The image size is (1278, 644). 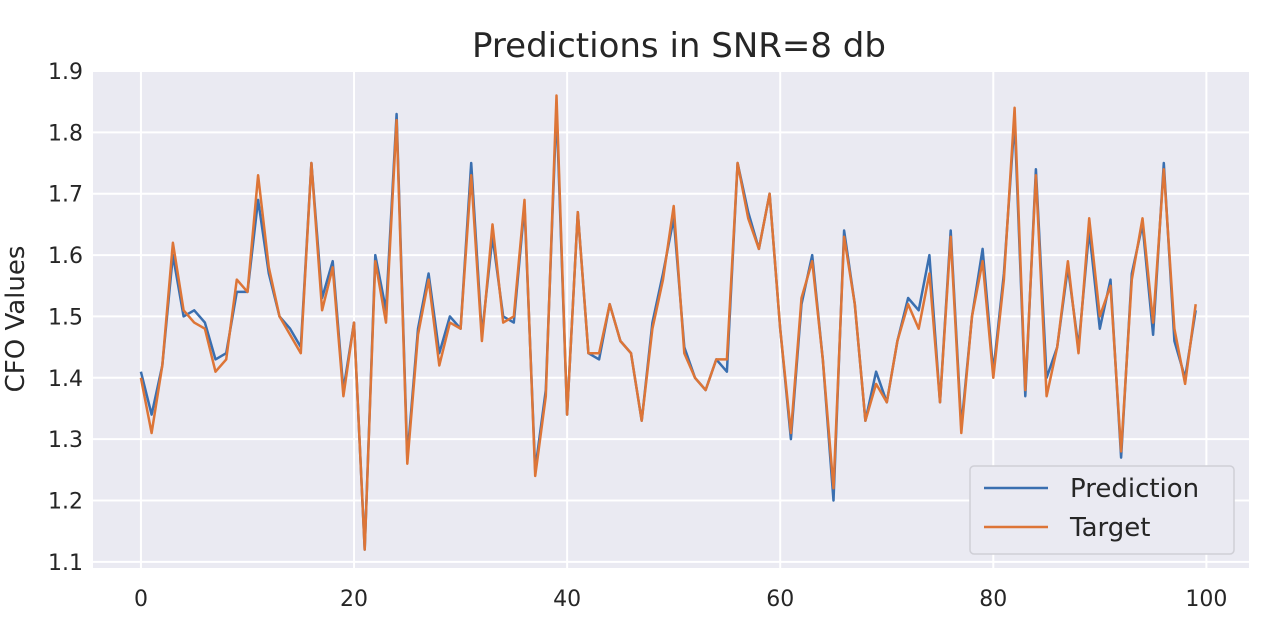 I want to click on legend: Prediction Target, so click(x=1102, y=510).